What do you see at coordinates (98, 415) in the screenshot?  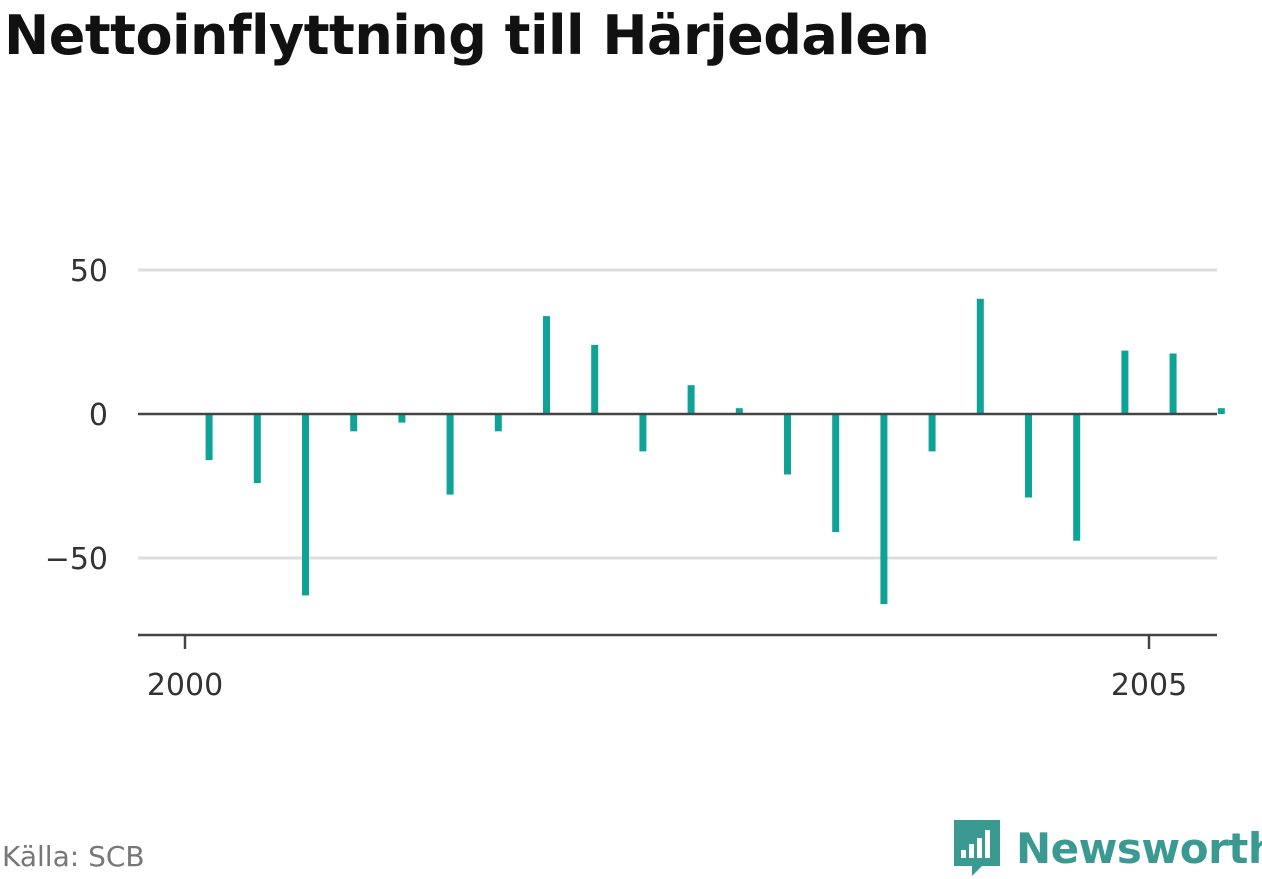 I see `y-tick-label: 0` at bounding box center [98, 415].